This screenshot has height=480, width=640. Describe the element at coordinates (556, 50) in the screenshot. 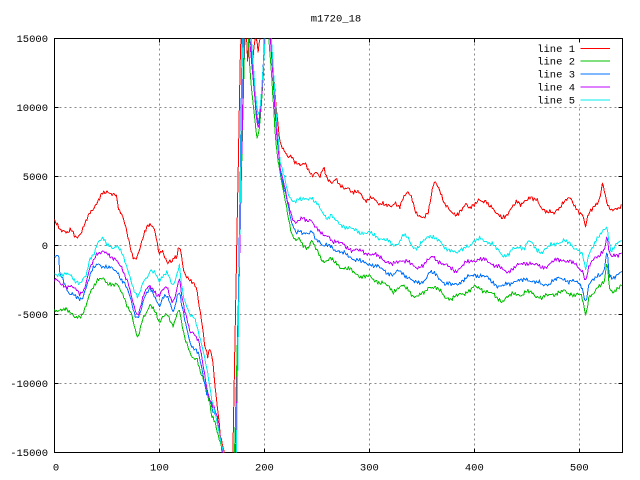

I see `svg-text: line 1` at that location.